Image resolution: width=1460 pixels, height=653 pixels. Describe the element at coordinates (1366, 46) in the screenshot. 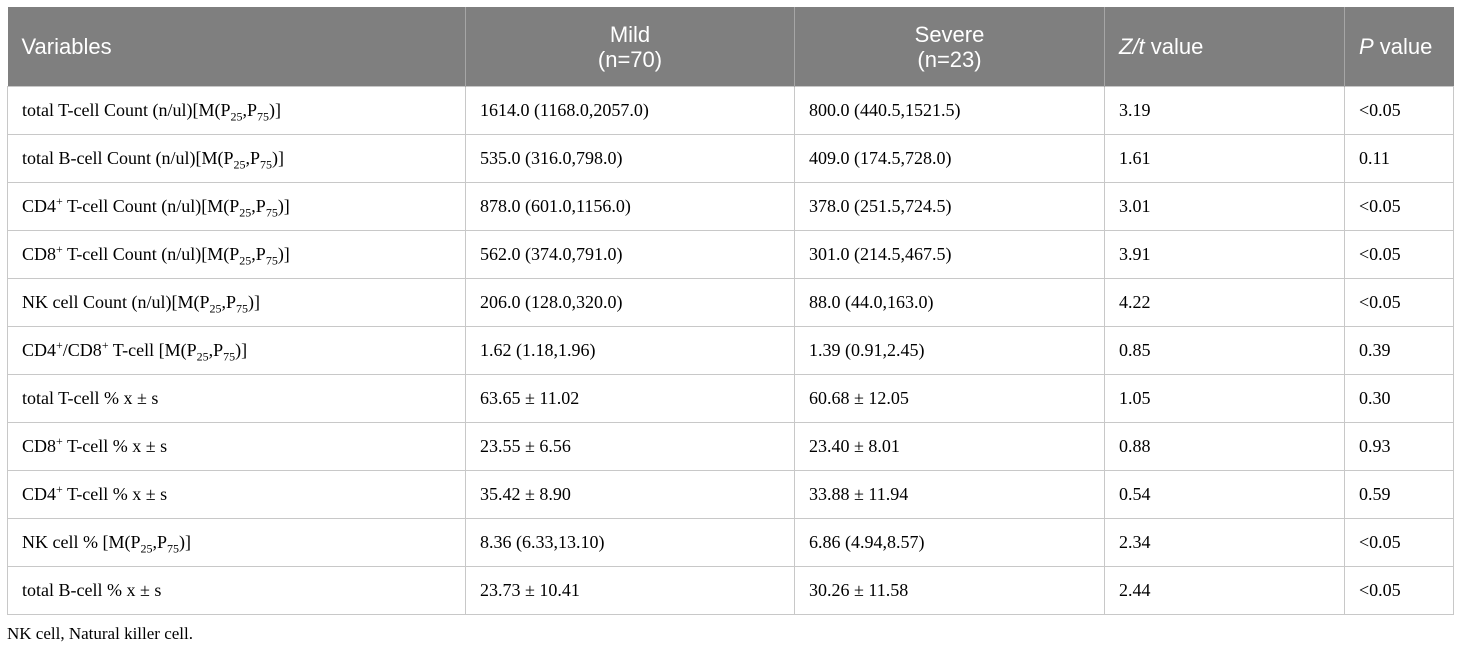

I see `header-p-italic: P` at that location.